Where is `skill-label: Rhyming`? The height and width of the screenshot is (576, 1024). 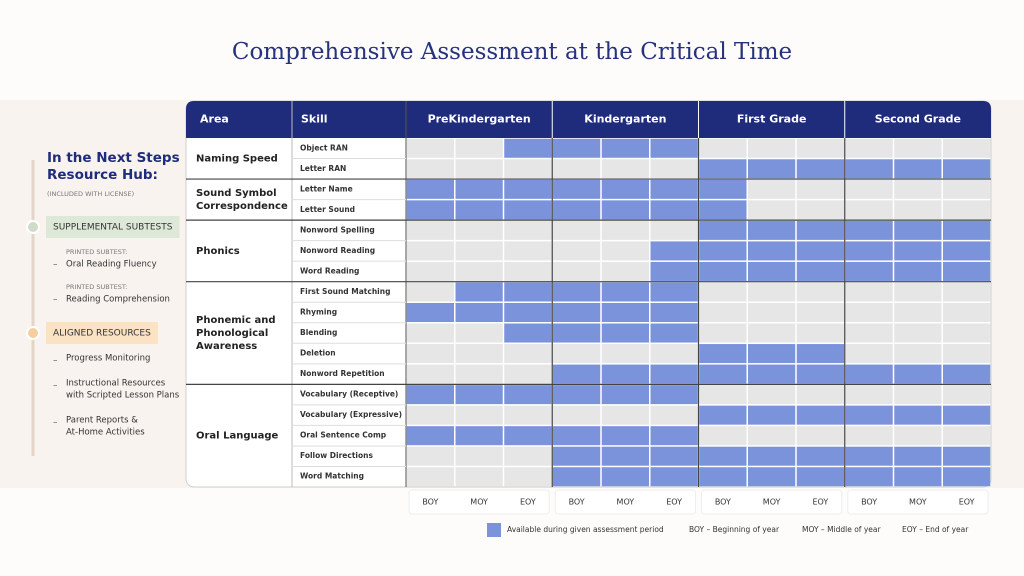 skill-label: Rhyming is located at coordinates (318, 312).